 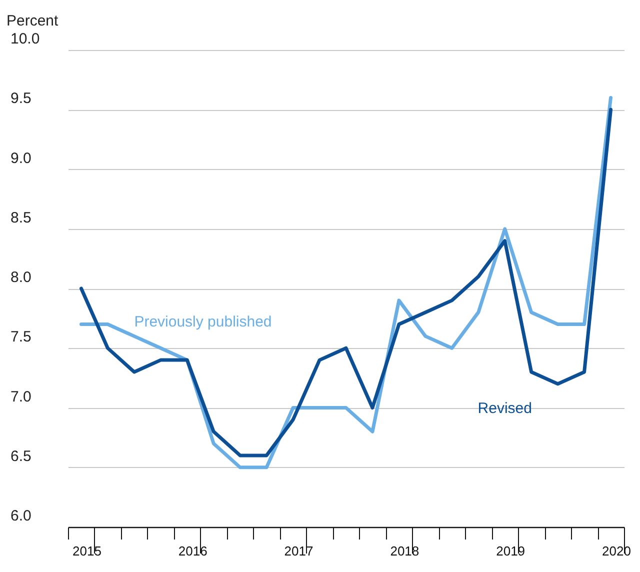 What do you see at coordinates (25, 39) in the screenshot?
I see `y-tick-label: 10.0` at bounding box center [25, 39].